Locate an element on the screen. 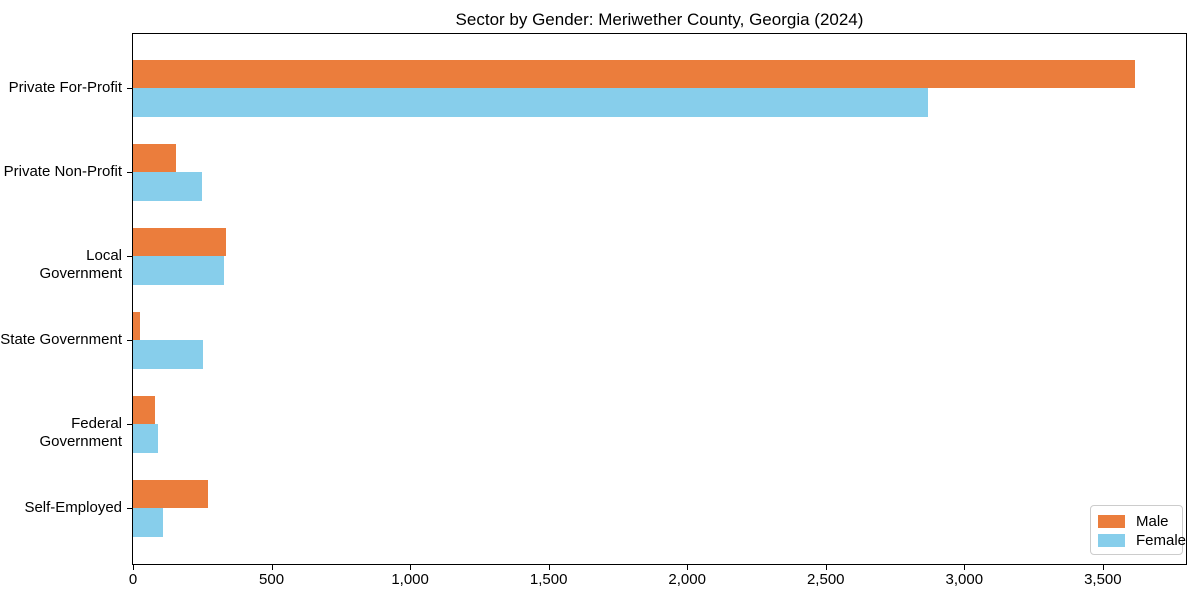 The image size is (1200, 600). legend-item-male: Male is located at coordinates (1140, 521).